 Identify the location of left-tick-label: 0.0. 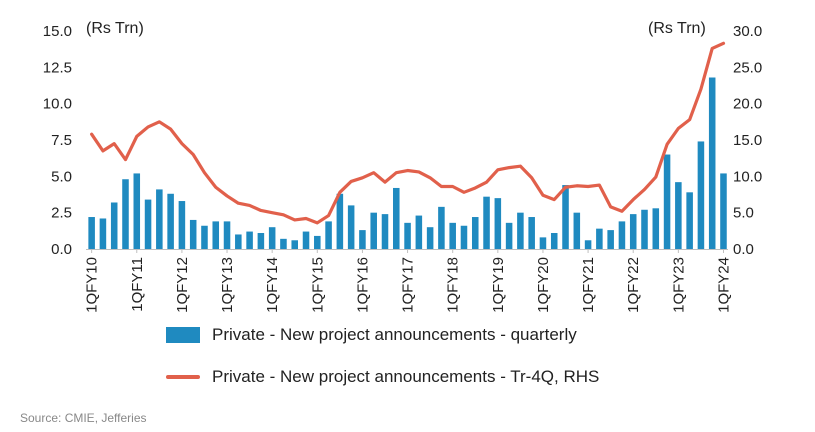
(61, 249).